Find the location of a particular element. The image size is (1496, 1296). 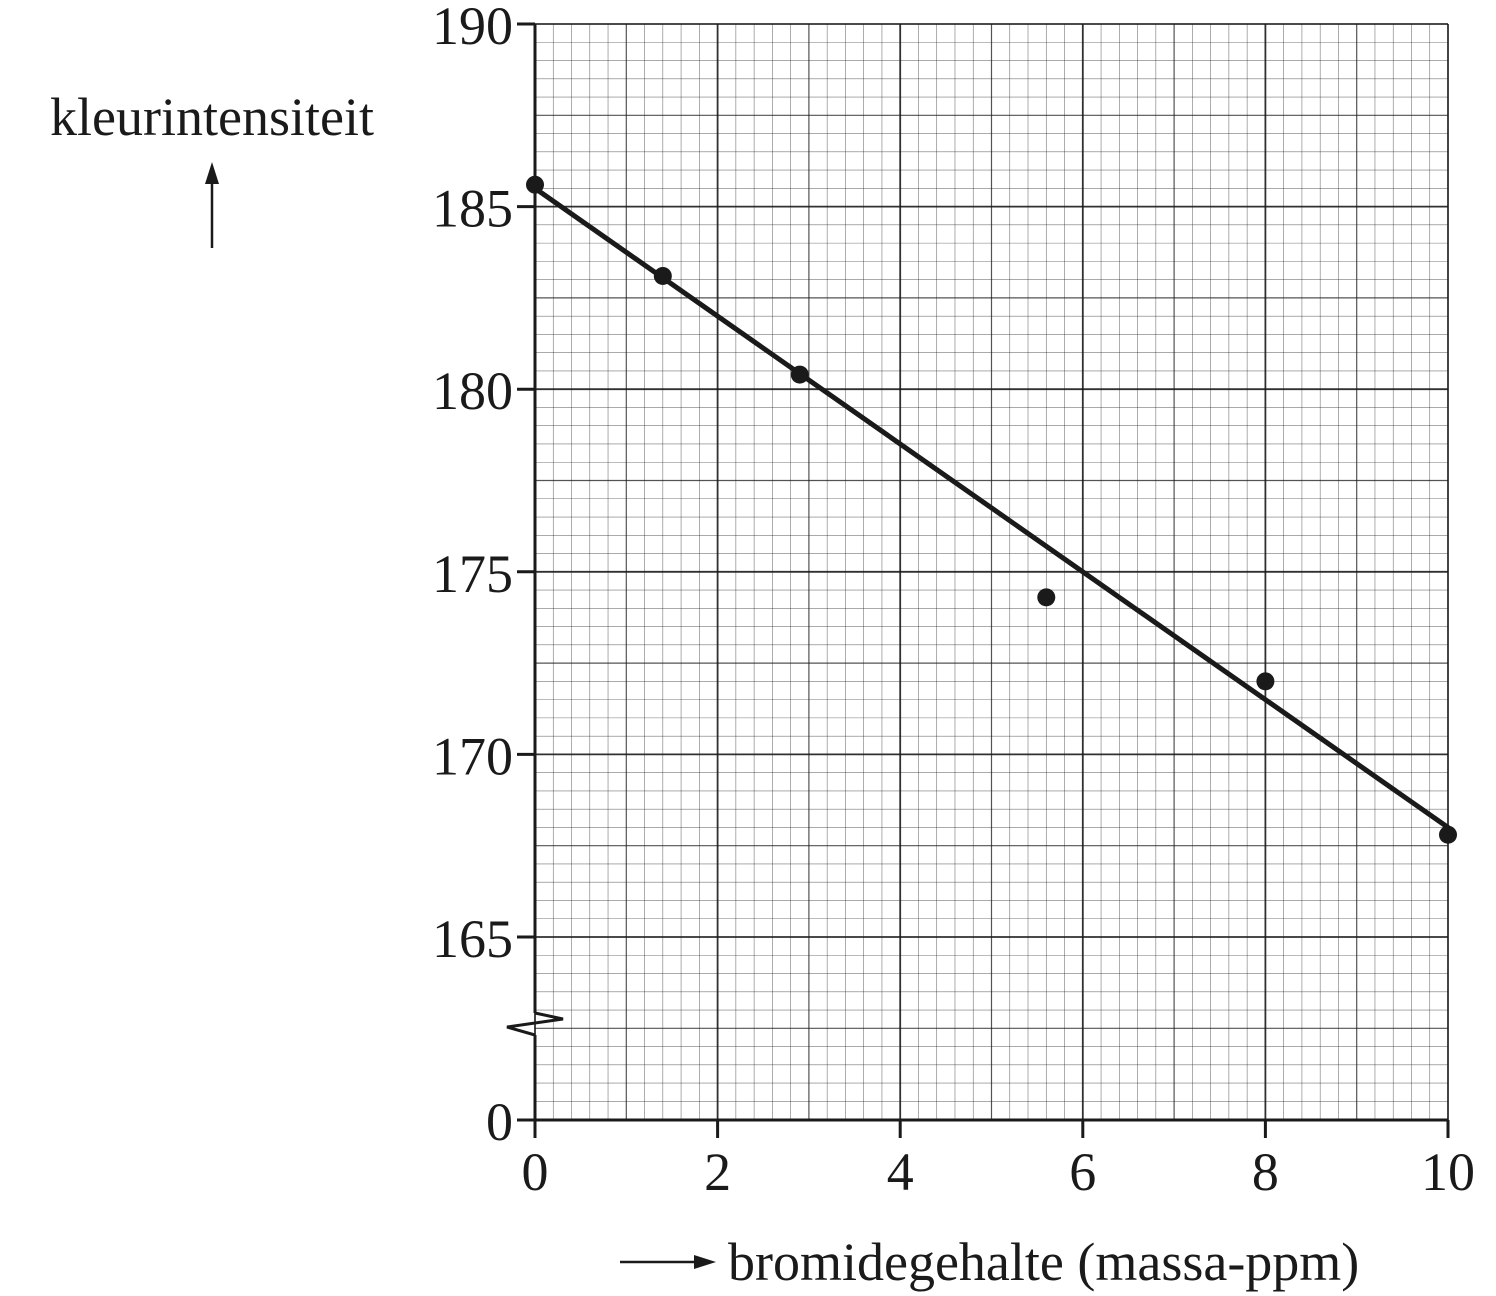

x-tick-label: 0 is located at coordinates (535, 1172).